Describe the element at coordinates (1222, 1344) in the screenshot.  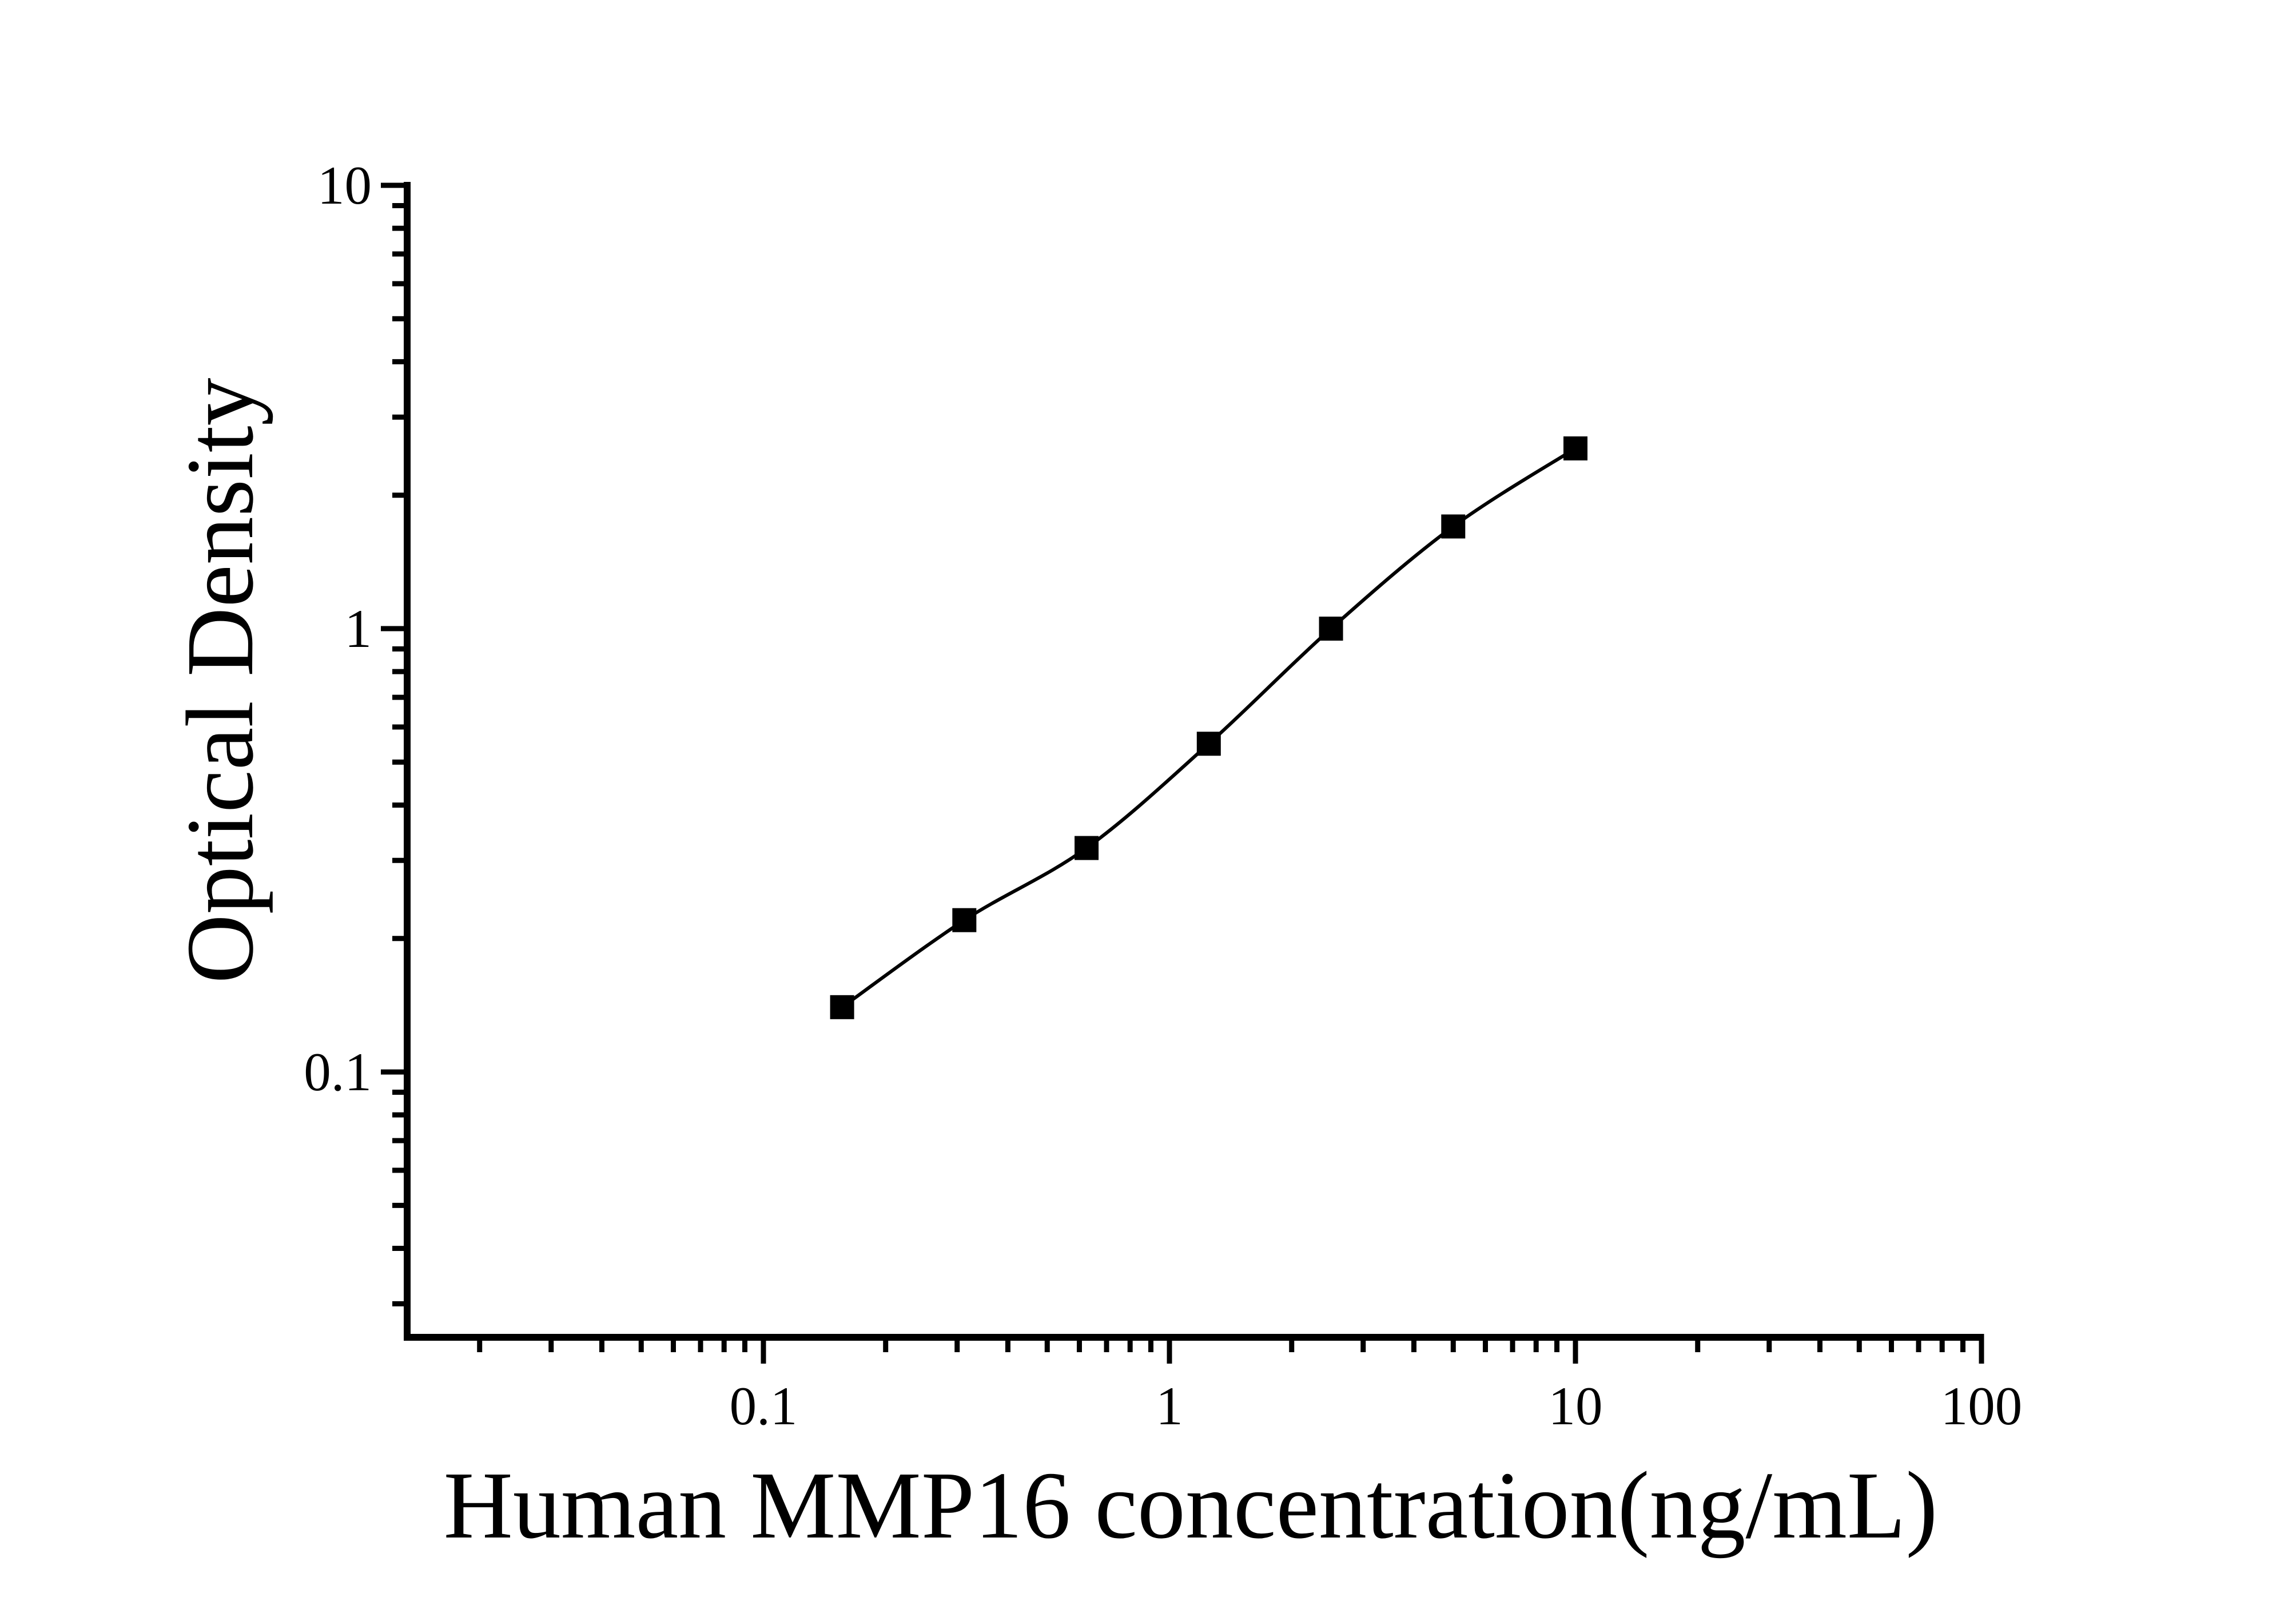
I see `x-axis-minor-ticks` at that location.